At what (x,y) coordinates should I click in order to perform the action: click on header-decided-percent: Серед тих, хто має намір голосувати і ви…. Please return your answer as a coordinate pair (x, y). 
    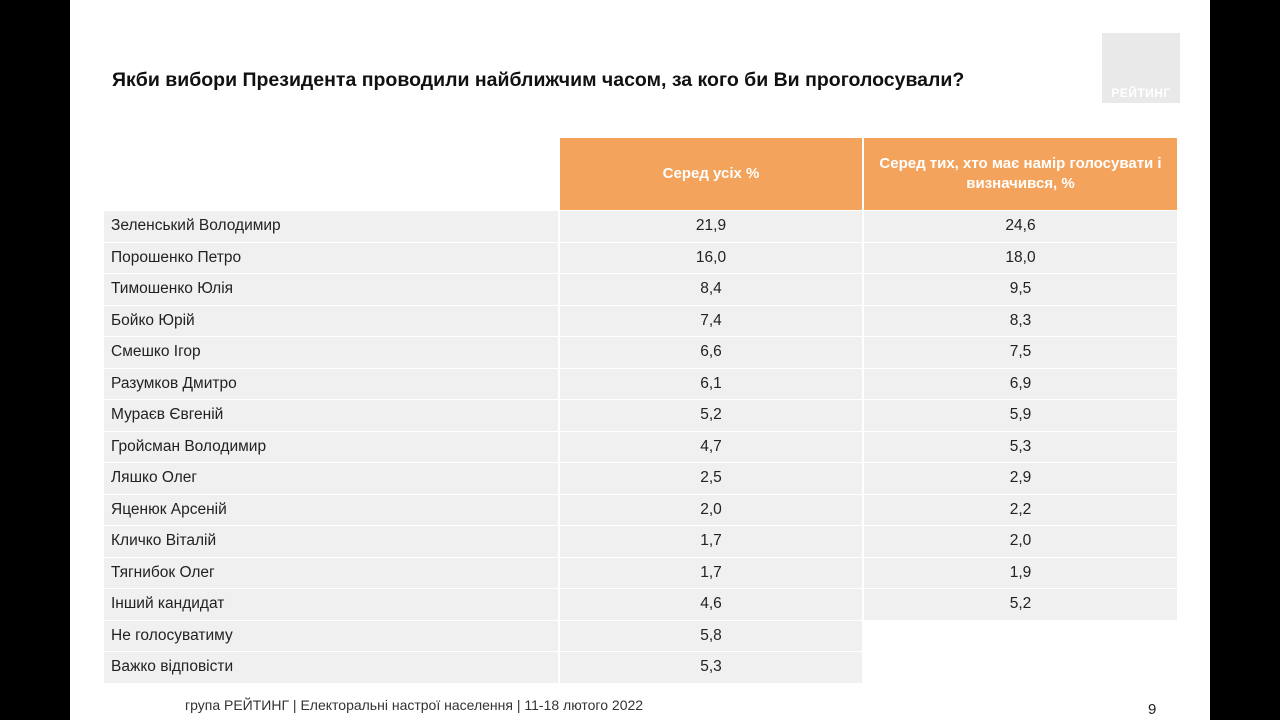
    Looking at the image, I should click on (1020, 174).